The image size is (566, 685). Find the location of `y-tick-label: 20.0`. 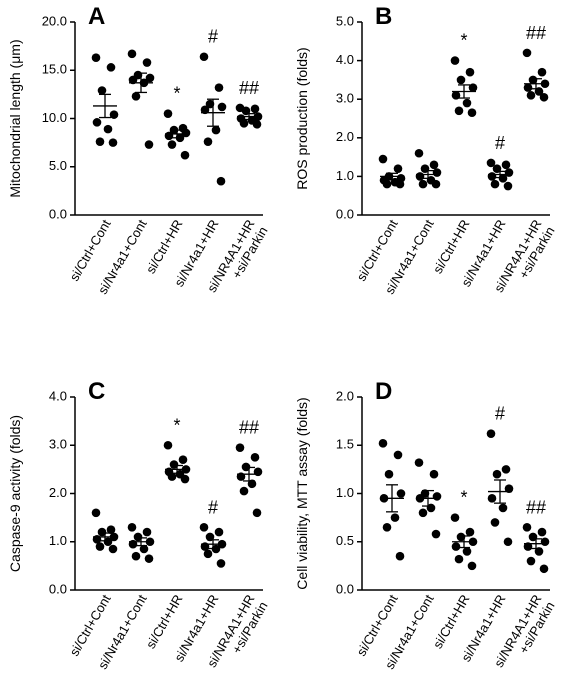

y-tick-label: 20.0 is located at coordinates (54, 20).